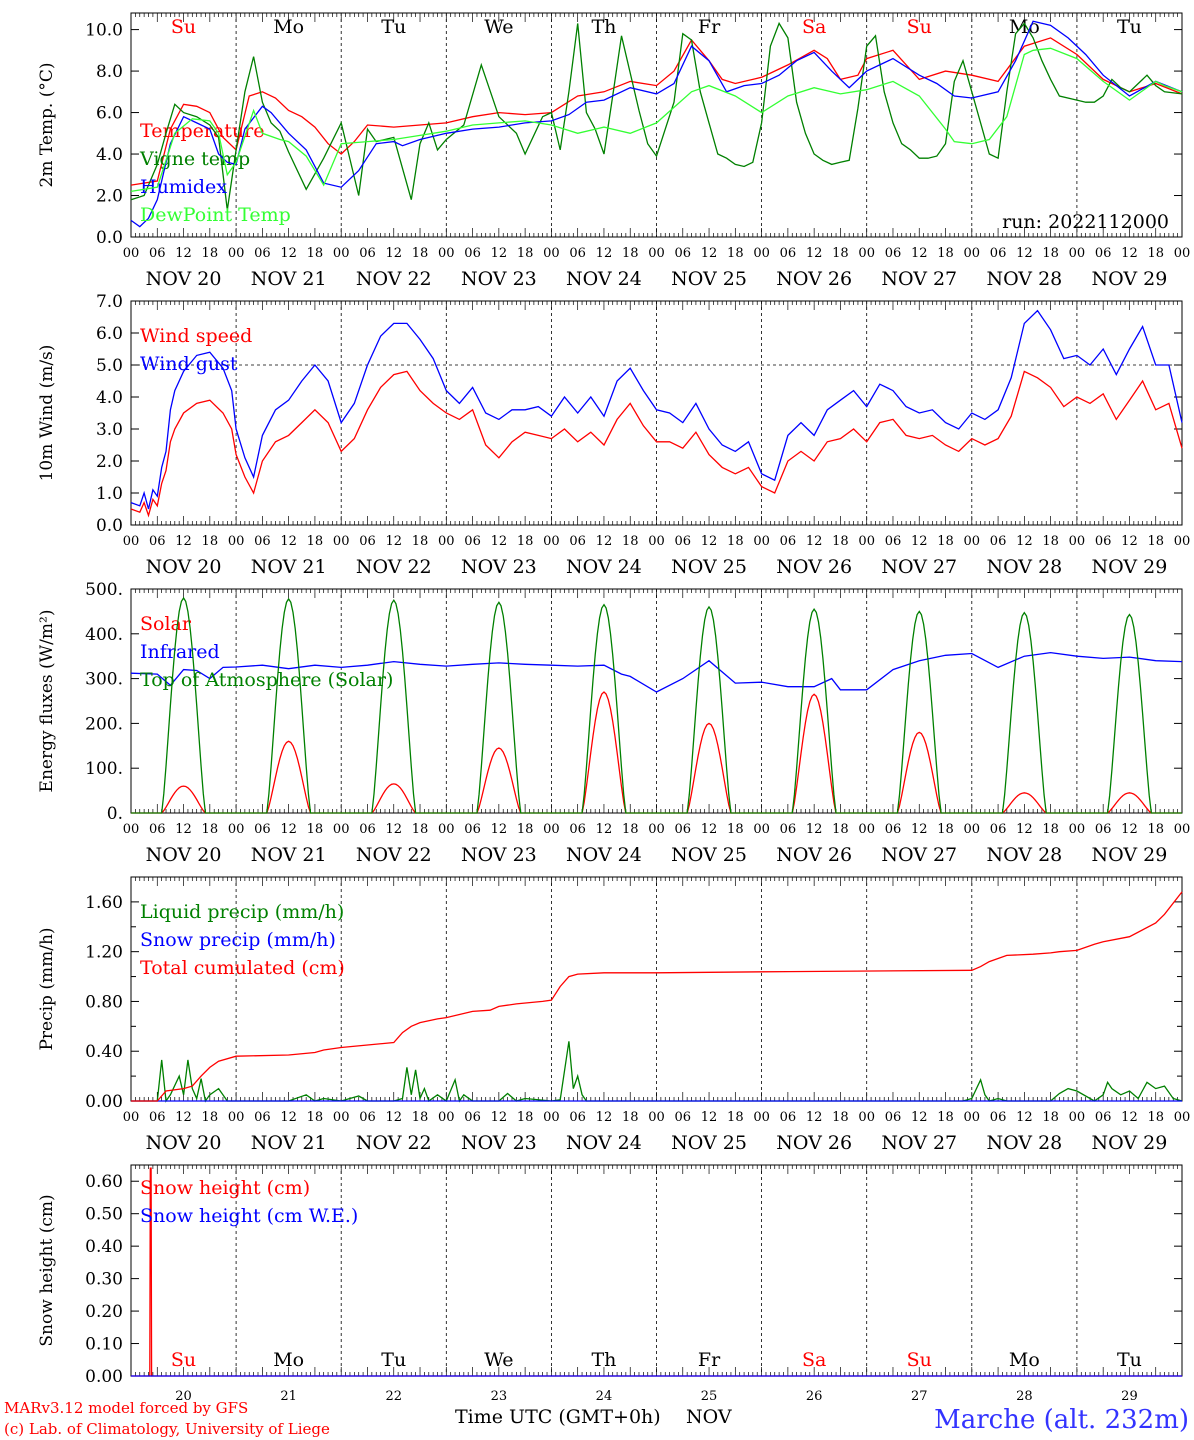 This screenshot has width=1194, height=1440. I want to click on date-label: NOV 22, so click(394, 279).